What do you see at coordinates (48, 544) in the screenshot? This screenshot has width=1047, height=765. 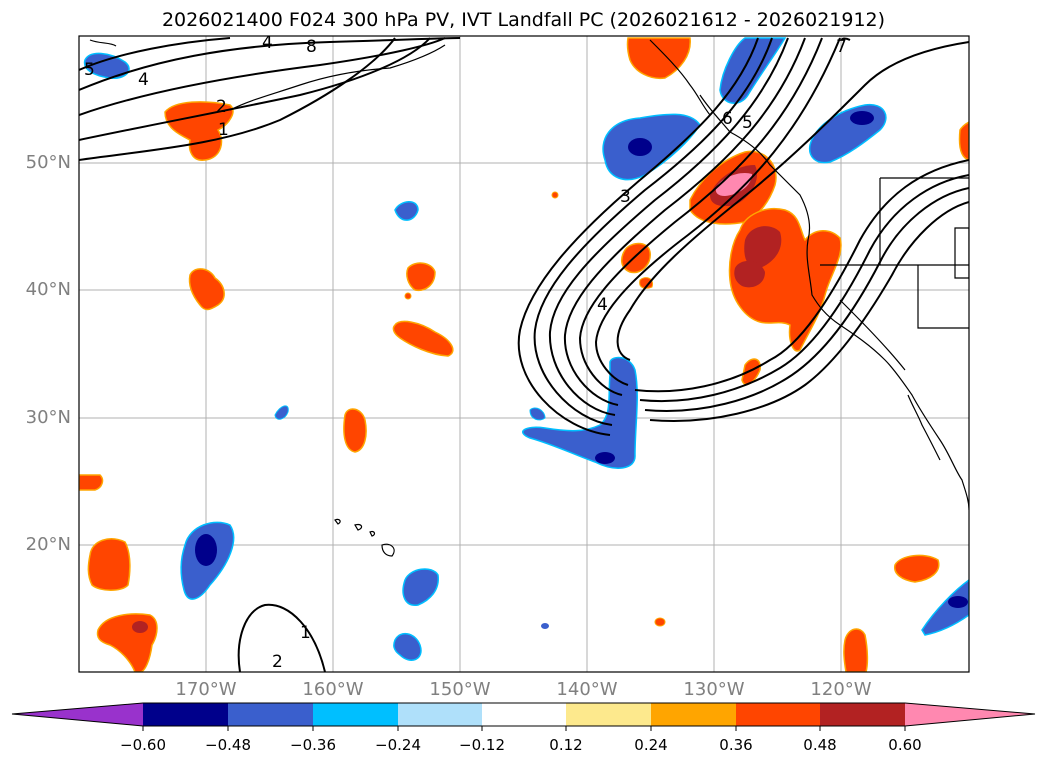 I see `lat-label: 20°N` at bounding box center [48, 544].